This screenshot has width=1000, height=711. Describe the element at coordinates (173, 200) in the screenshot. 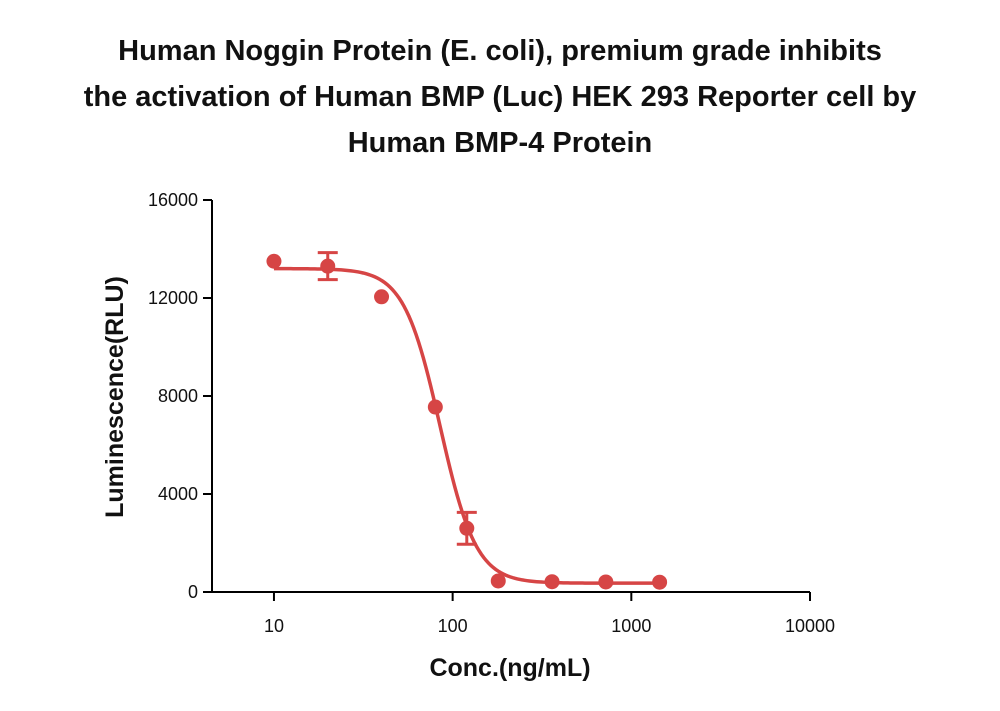

I see `y-tick-label: 16000` at that location.